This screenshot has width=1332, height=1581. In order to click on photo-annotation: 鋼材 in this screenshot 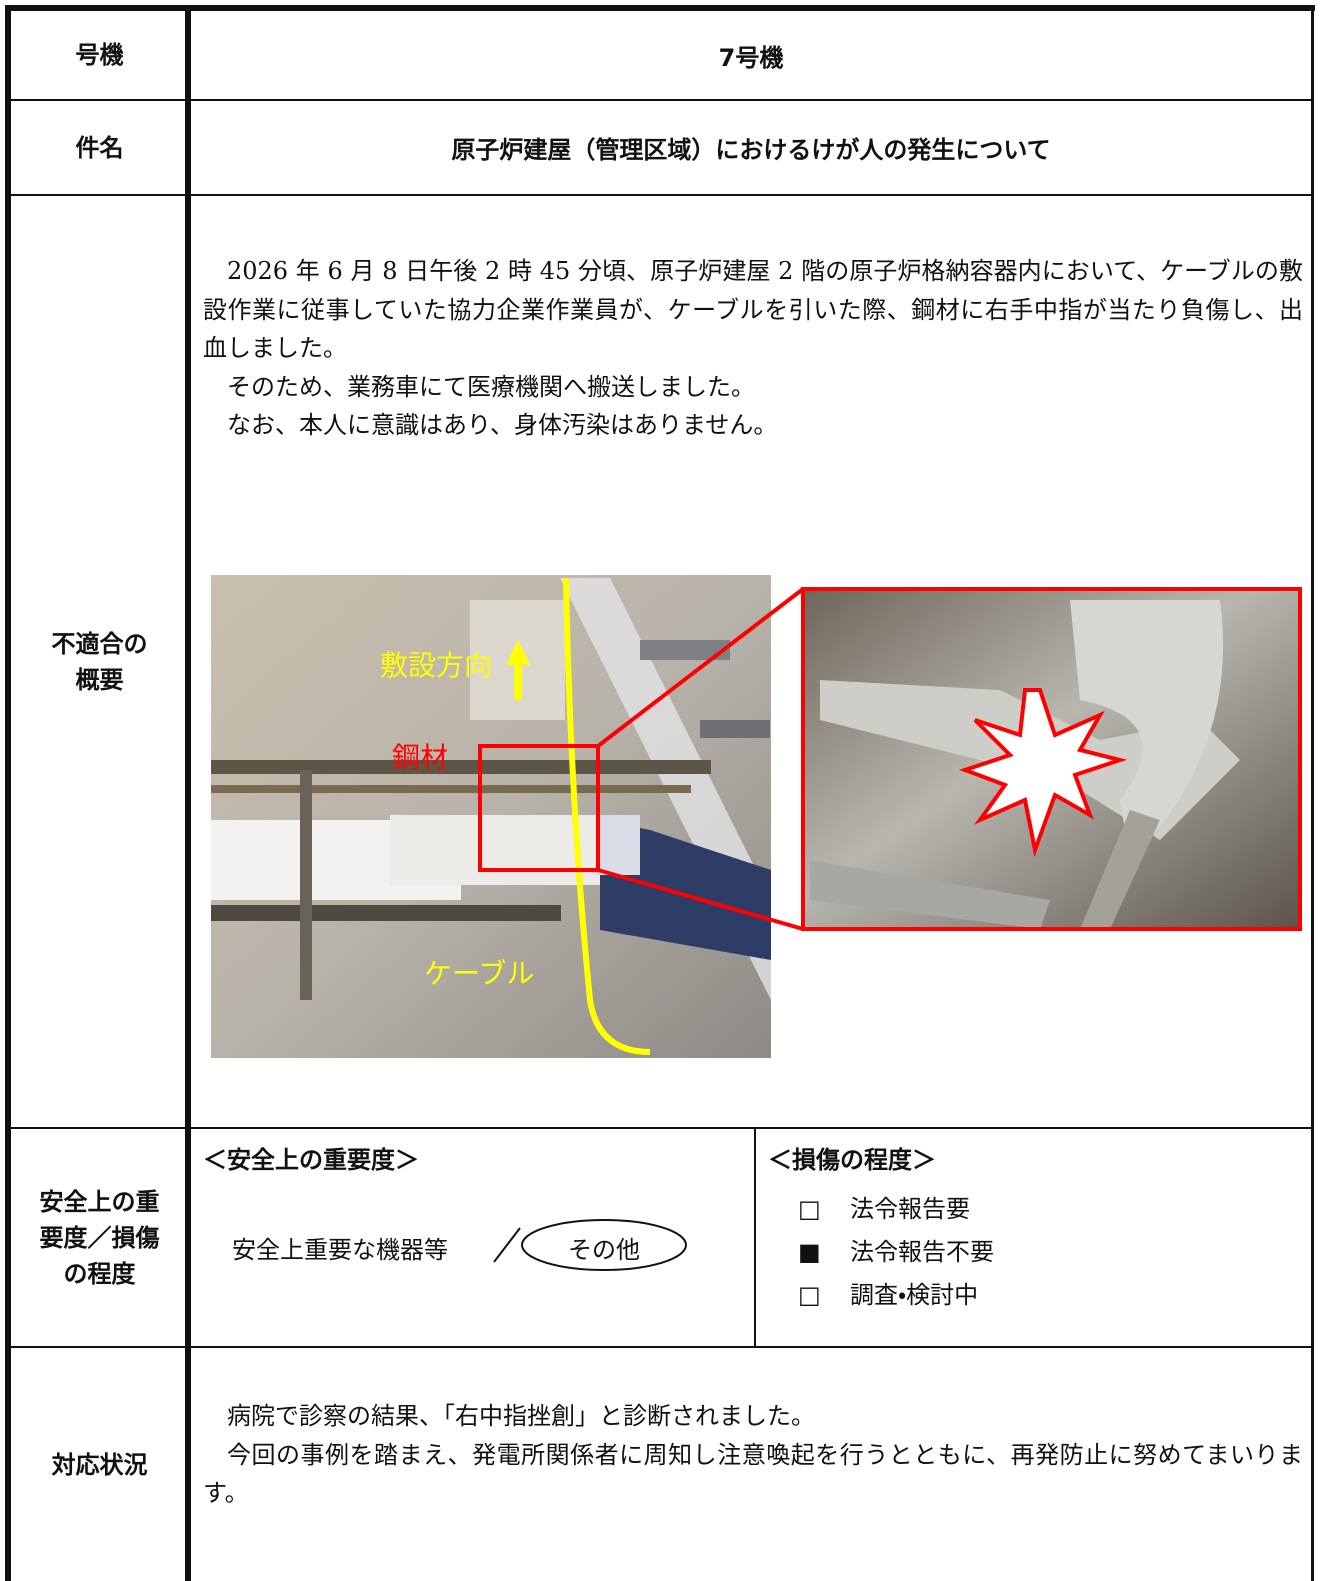, I will do `click(420, 757)`.